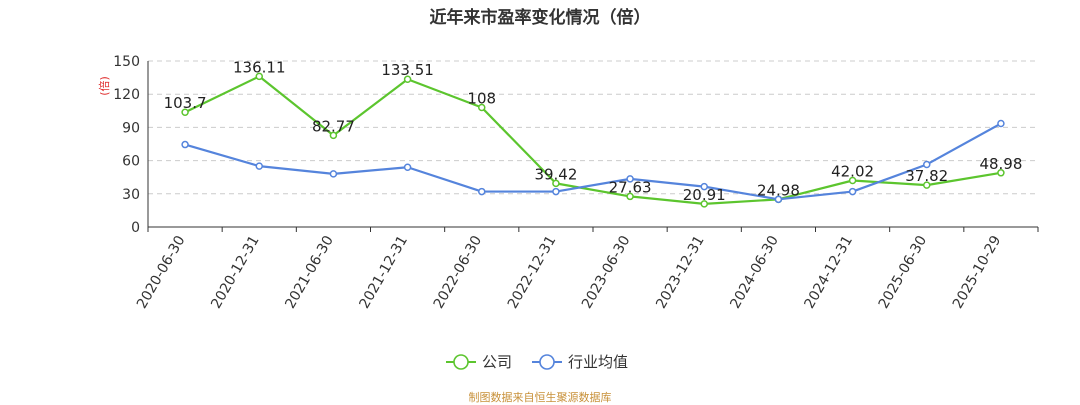 This screenshot has width=1080, height=405. I want to click on y-tick-label: 60, so click(131, 162).